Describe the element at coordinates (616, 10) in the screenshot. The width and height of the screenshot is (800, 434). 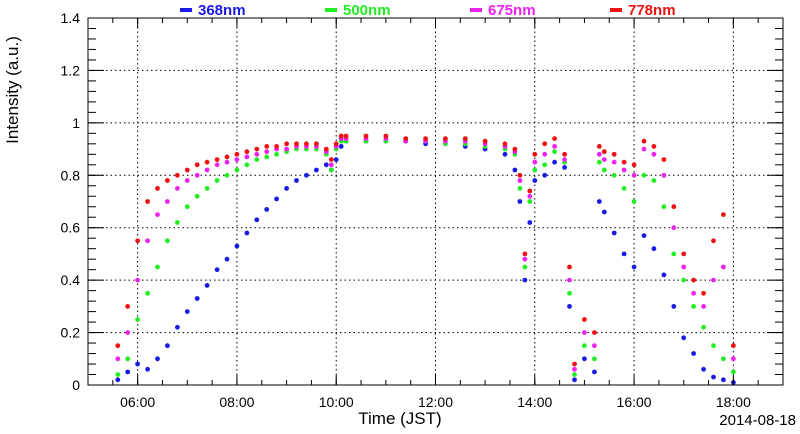
I see `legend-marker` at that location.